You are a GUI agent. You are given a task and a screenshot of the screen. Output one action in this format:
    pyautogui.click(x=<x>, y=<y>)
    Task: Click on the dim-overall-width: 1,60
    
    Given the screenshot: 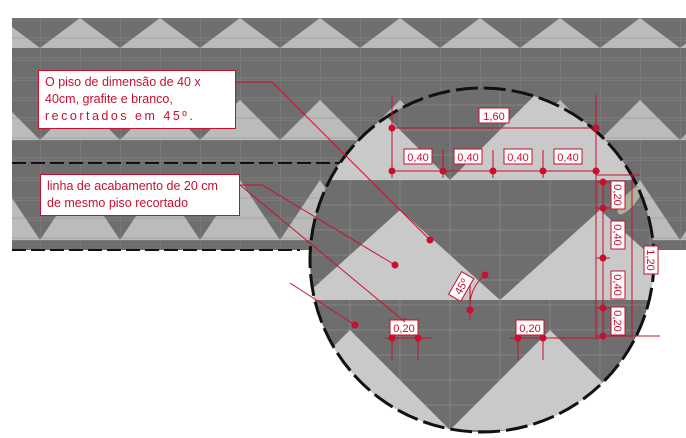 What is the action you would take?
    pyautogui.click(x=493, y=117)
    